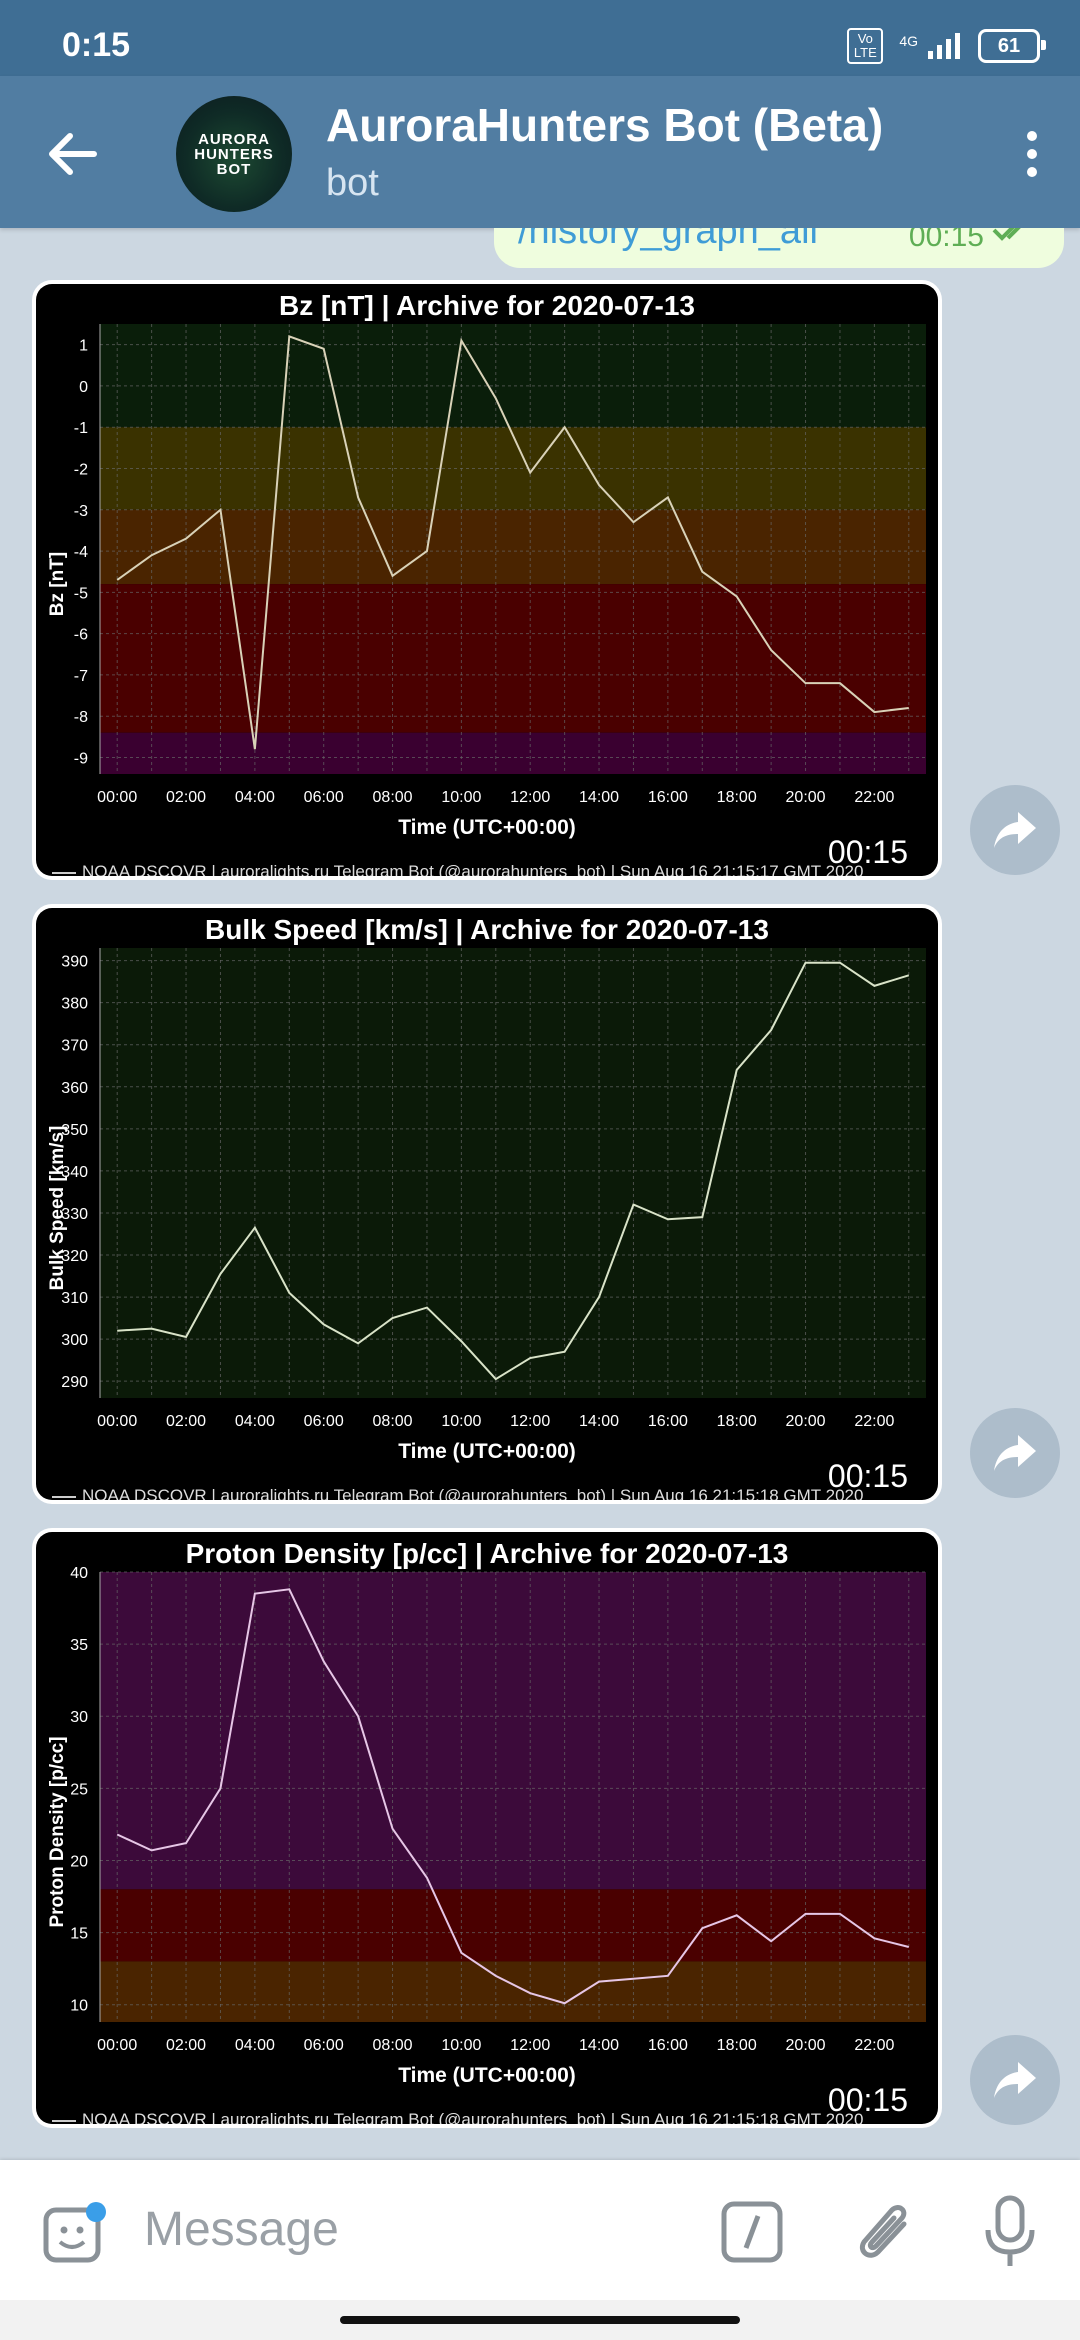  Describe the element at coordinates (74, 1004) in the screenshot. I see `y-tick-label: 380` at that location.